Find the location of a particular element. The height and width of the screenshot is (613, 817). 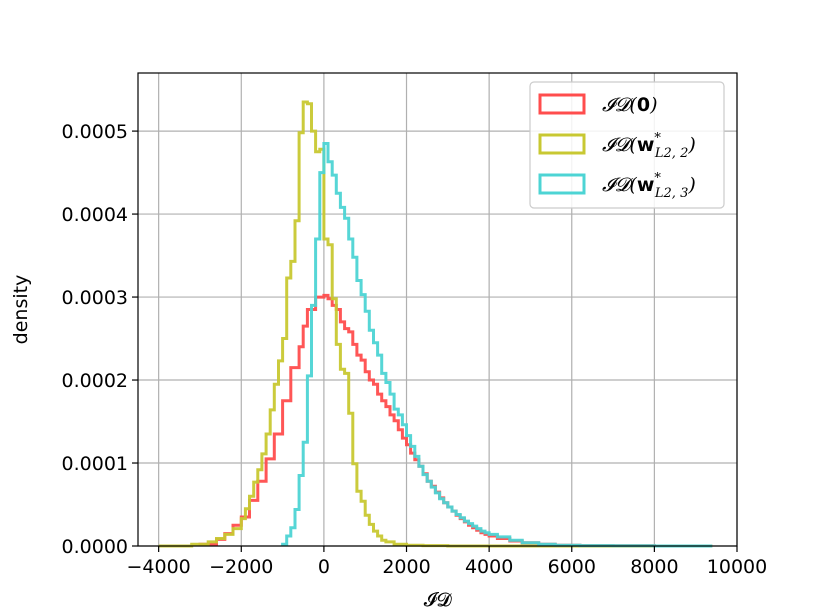

y-tick-label: 0.0004 is located at coordinates (95, 215).